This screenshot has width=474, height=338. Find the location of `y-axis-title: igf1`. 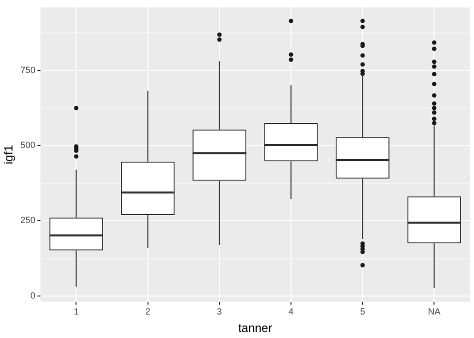

y-axis-title: igf1 is located at coordinates (9, 154).